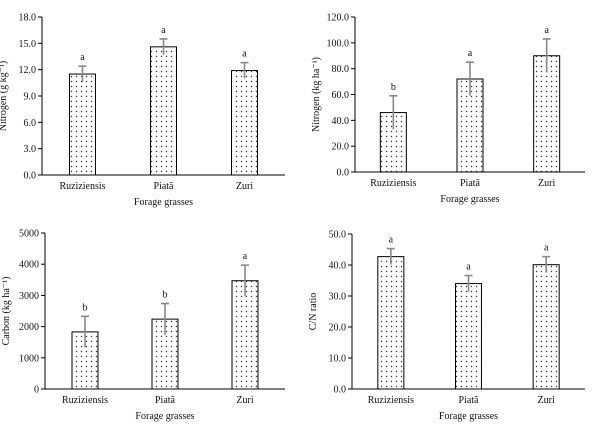 This screenshot has width=602, height=434. What do you see at coordinates (338, 359) in the screenshot?
I see `y-tick-label: 10.0` at bounding box center [338, 359].